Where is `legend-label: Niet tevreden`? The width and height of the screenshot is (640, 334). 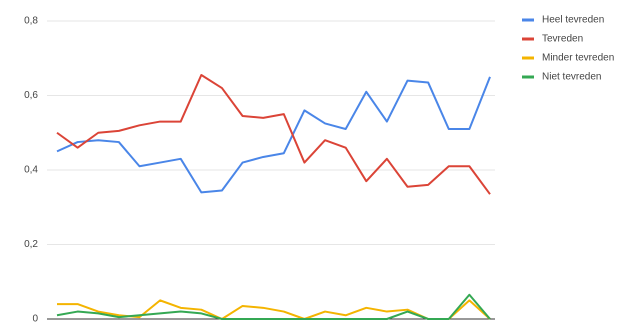 legend-label: Niet tevreden is located at coordinates (571, 77).